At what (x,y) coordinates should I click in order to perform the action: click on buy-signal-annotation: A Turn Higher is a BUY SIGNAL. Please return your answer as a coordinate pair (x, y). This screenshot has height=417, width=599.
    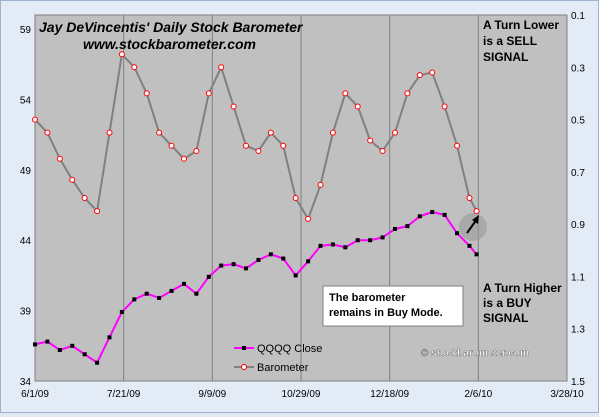
    Looking at the image, I should click on (522, 303).